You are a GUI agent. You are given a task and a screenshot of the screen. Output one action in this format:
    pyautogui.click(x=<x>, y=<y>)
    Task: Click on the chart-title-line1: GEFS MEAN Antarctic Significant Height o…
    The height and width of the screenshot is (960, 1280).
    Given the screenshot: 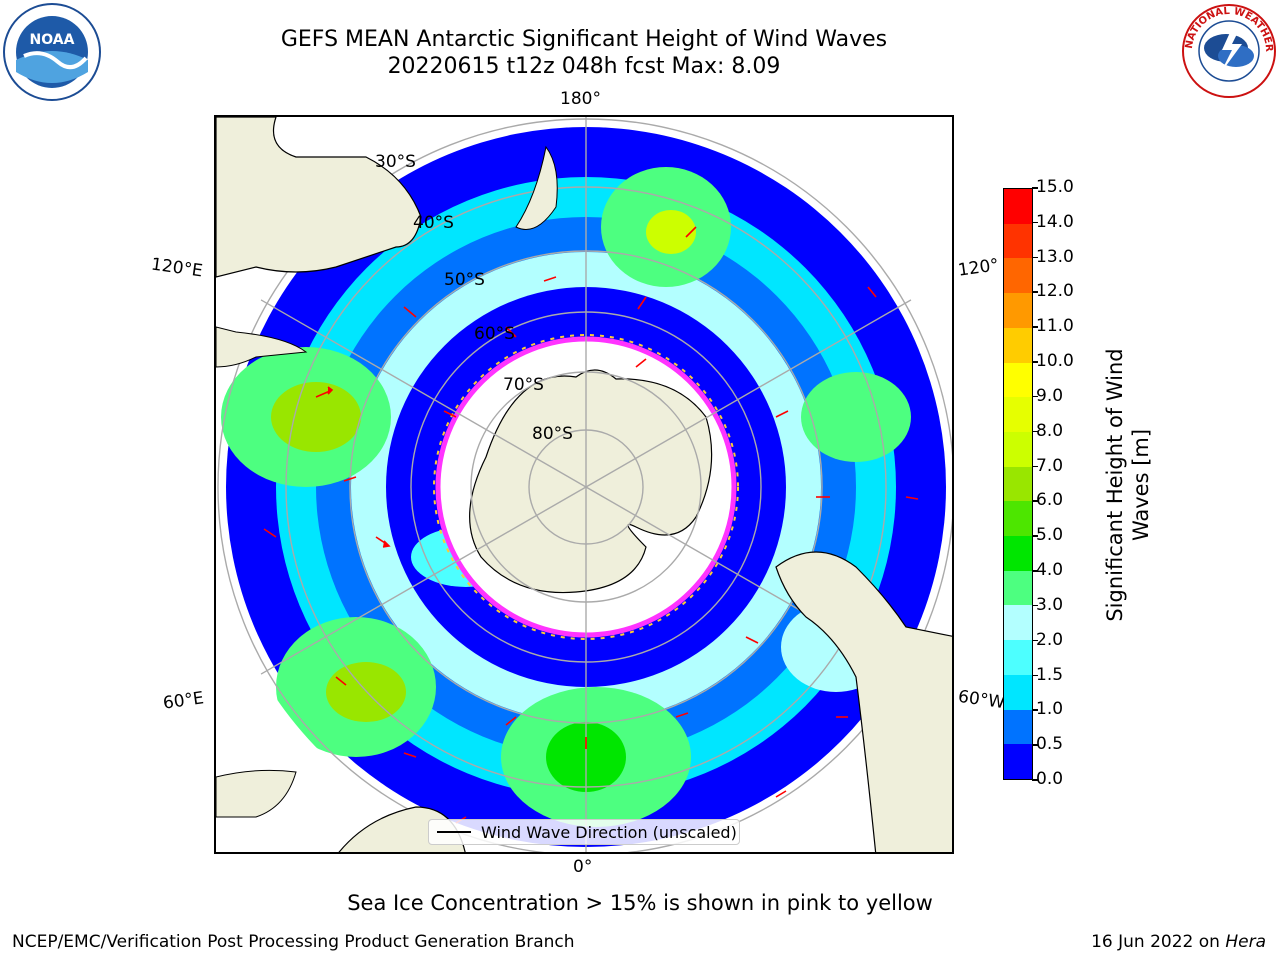 What is the action you would take?
    pyautogui.click(x=584, y=39)
    